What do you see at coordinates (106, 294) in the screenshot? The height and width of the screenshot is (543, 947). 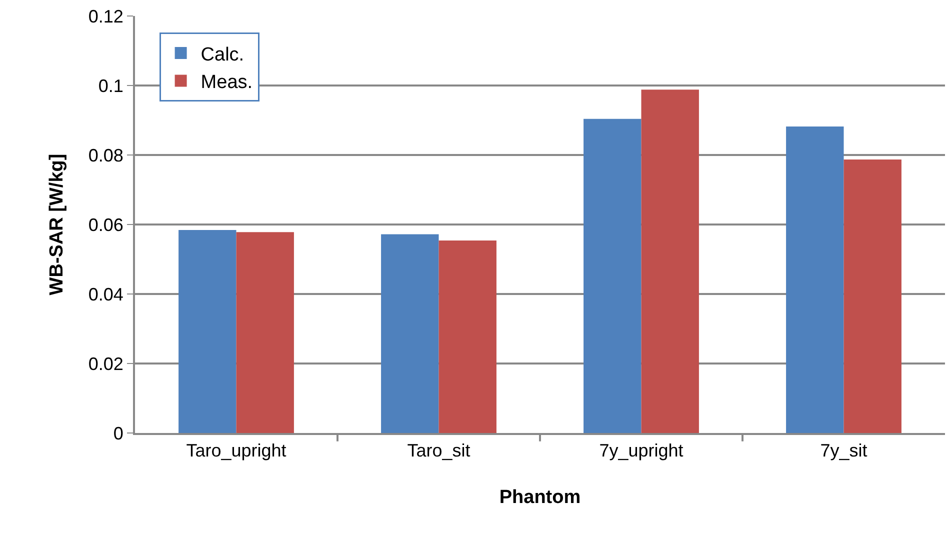 I see `y-tick-label: 0.04` at bounding box center [106, 294].